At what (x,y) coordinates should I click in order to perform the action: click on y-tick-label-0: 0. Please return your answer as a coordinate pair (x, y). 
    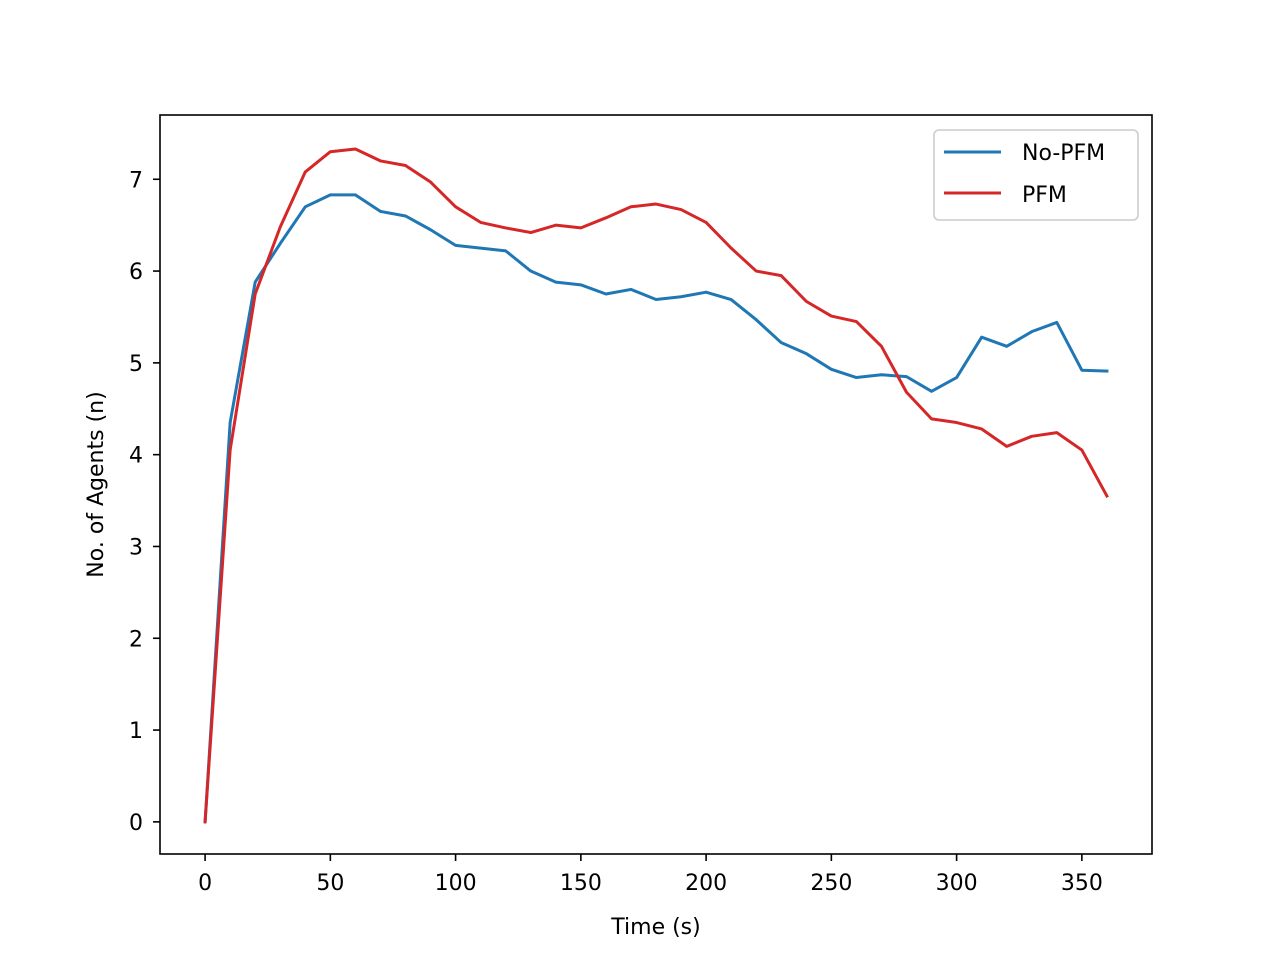
    Looking at the image, I should click on (136, 823).